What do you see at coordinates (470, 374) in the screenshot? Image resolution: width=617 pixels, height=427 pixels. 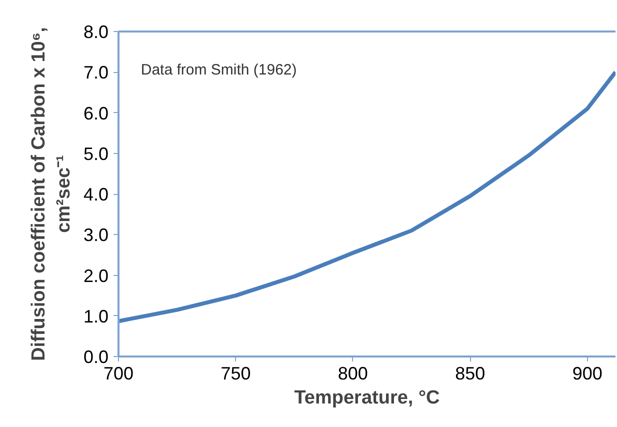 I see `x-tick-label: 850` at bounding box center [470, 374].